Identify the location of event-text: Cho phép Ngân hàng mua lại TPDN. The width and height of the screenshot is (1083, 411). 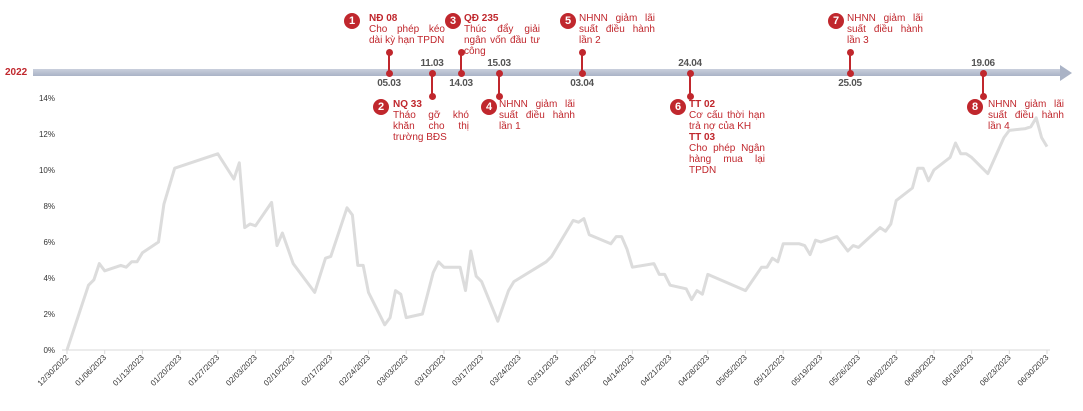
(727, 159).